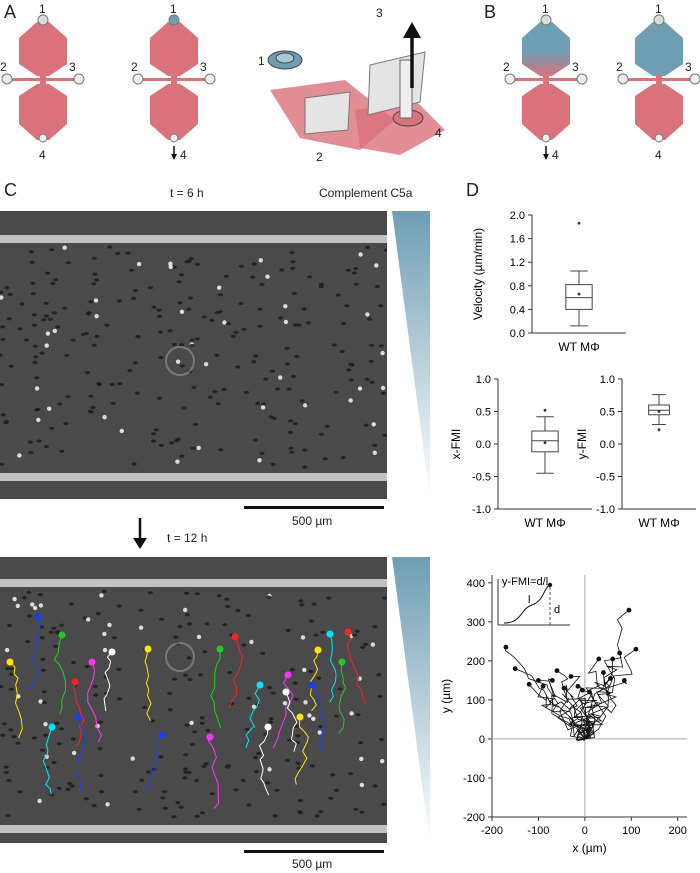  I want to click on trajectory-track, so click(562, 710).